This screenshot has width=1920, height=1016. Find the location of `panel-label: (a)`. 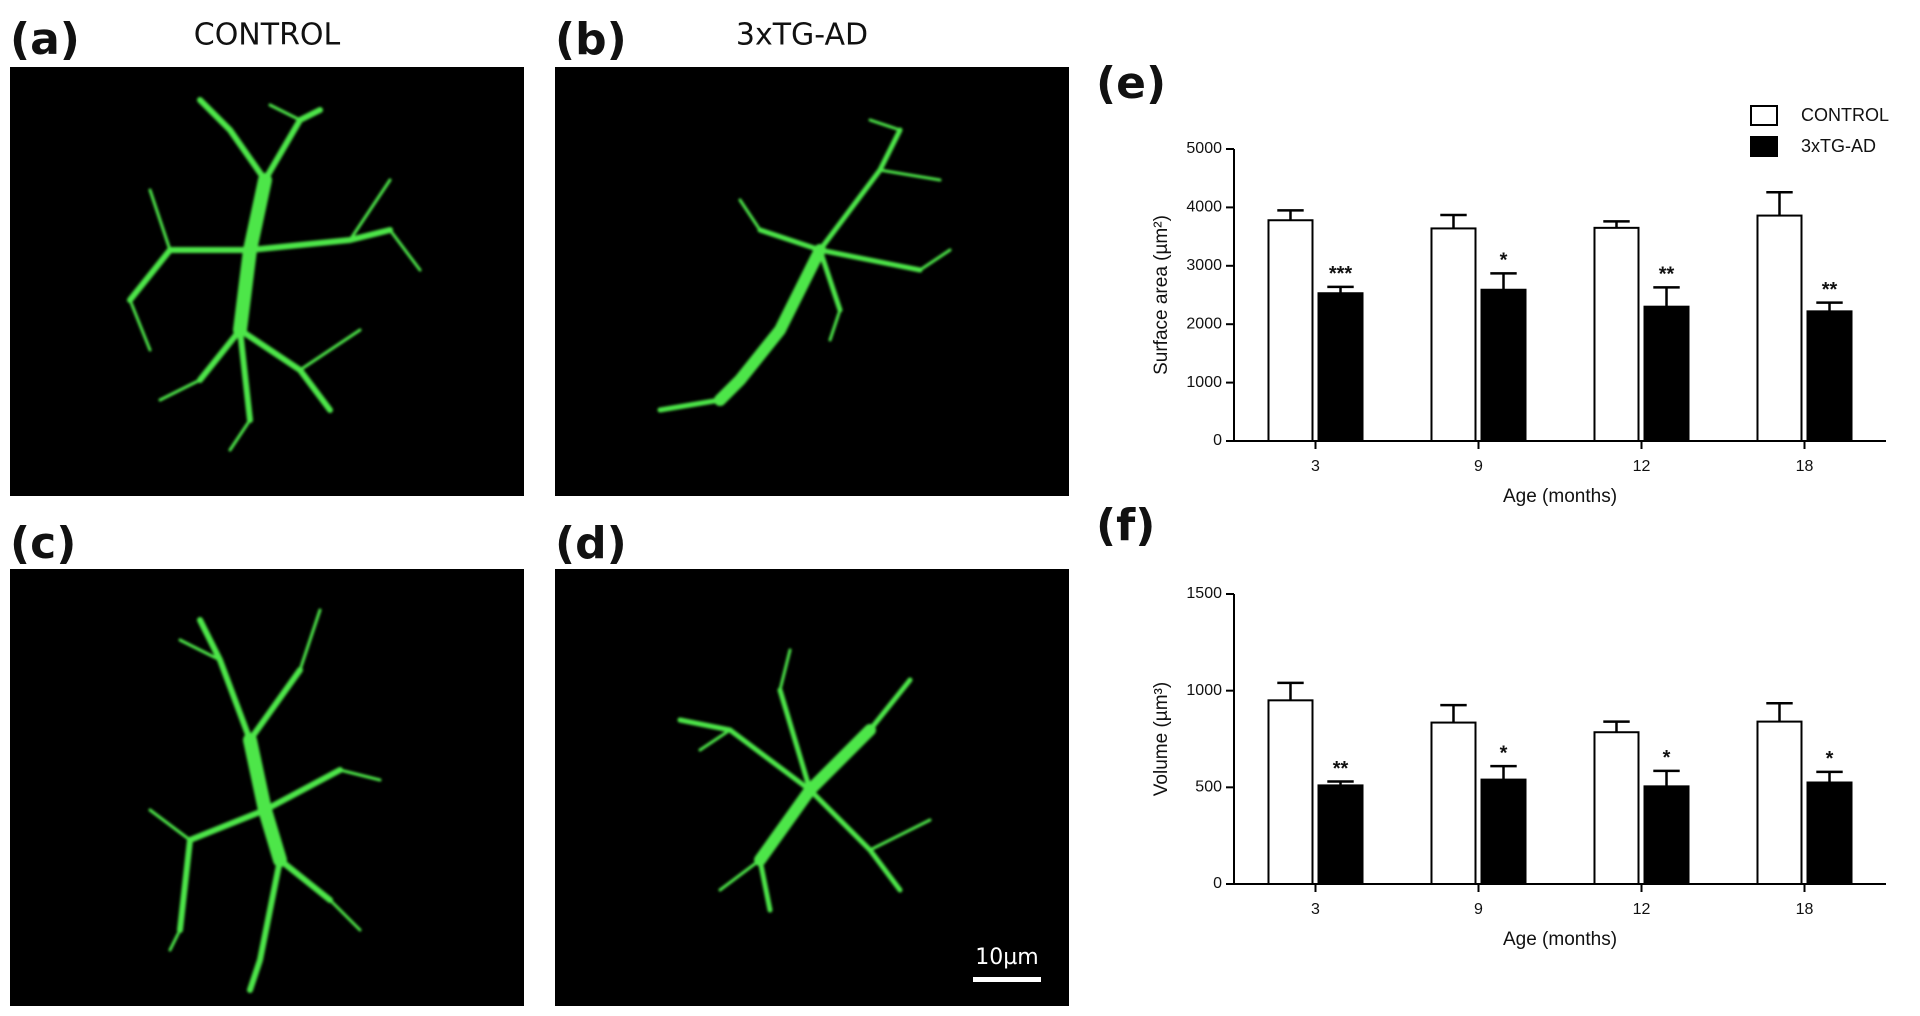

panel-label: (a) is located at coordinates (45, 39).